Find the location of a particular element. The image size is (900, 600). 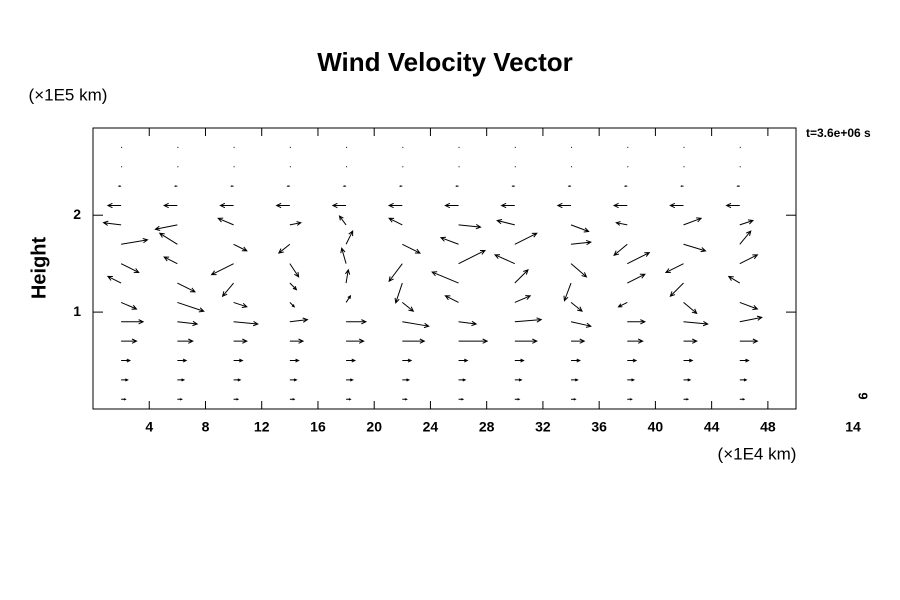

chart-title: Wind Velocity Vector is located at coordinates (445, 62).